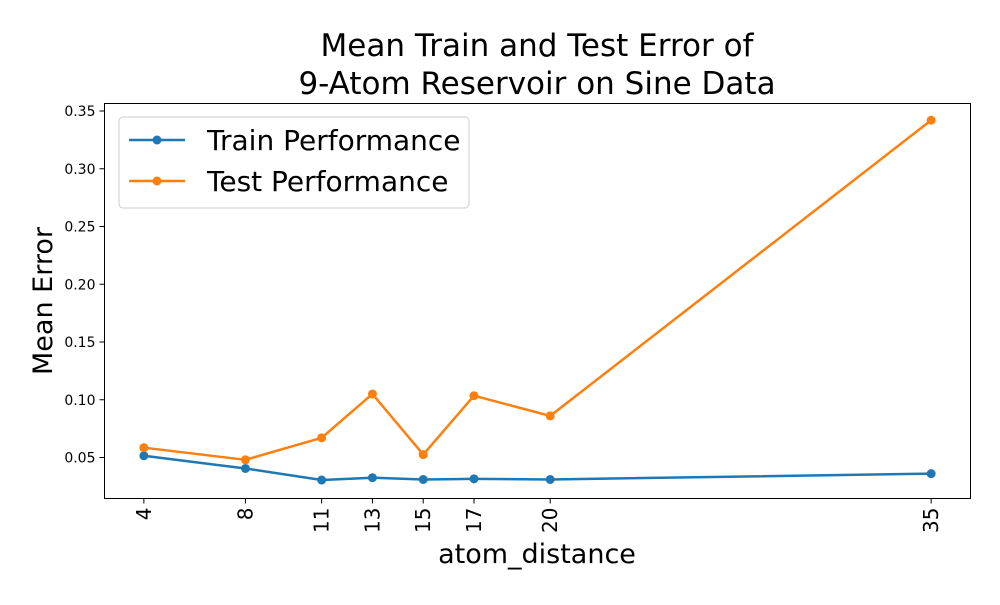 The height and width of the screenshot is (605, 1000). Describe the element at coordinates (157, 140) in the screenshot. I see `legend-marker-train` at that location.